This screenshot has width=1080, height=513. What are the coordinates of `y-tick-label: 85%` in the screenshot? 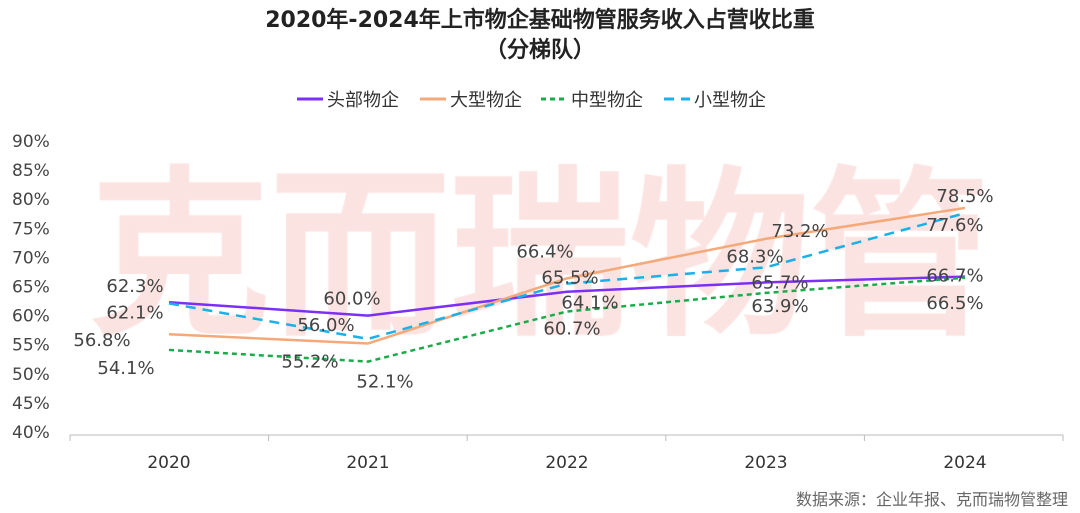 It's located at (31, 171).